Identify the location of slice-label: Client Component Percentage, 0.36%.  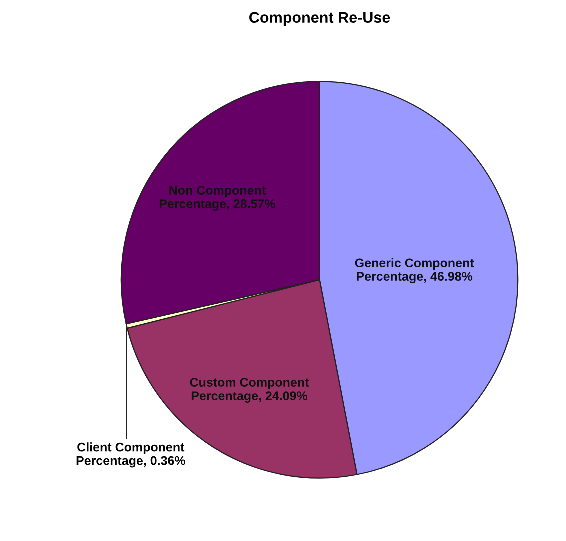
(131, 455).